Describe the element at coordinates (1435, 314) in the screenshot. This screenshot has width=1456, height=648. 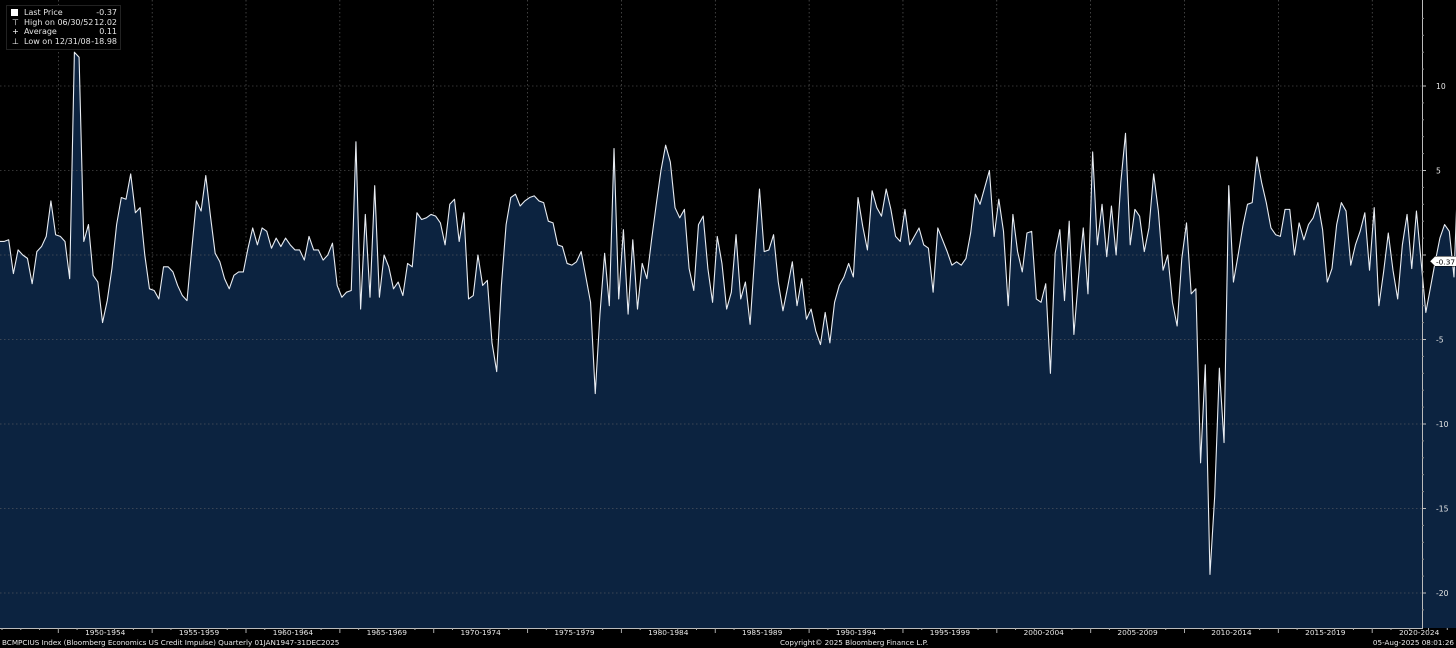
I see `y-axis-ticks: 10 5 -5 -10 -15 -20` at that location.